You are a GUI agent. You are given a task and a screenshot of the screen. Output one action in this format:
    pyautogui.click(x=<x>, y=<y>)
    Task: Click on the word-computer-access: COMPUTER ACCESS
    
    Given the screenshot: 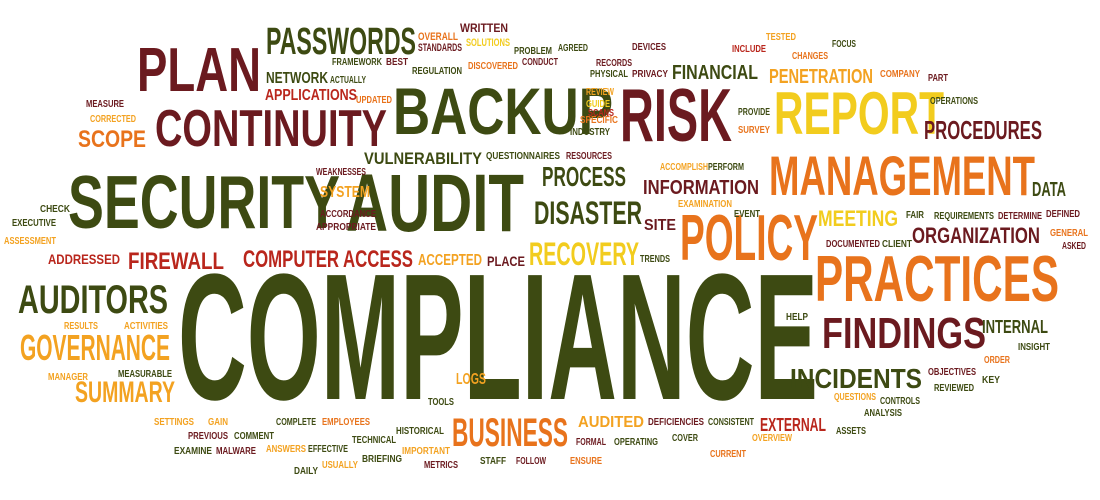 What is the action you would take?
    pyautogui.click(x=328, y=259)
    